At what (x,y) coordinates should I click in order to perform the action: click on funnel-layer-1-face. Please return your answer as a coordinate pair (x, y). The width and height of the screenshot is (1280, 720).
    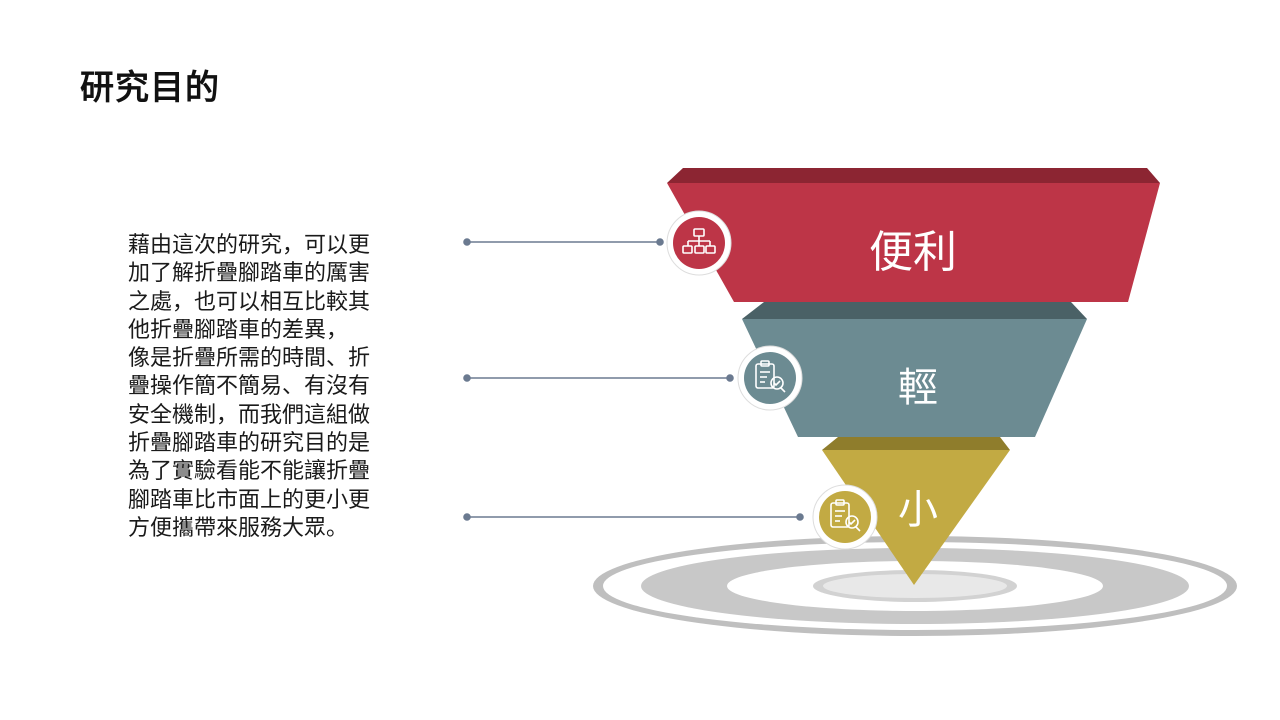
    Looking at the image, I should click on (913, 242).